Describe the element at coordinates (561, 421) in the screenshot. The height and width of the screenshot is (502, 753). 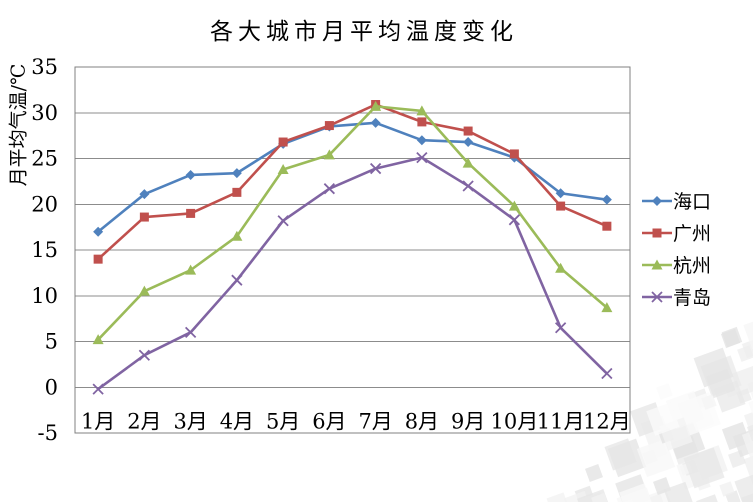
I see `x-tick-label: 11月` at that location.